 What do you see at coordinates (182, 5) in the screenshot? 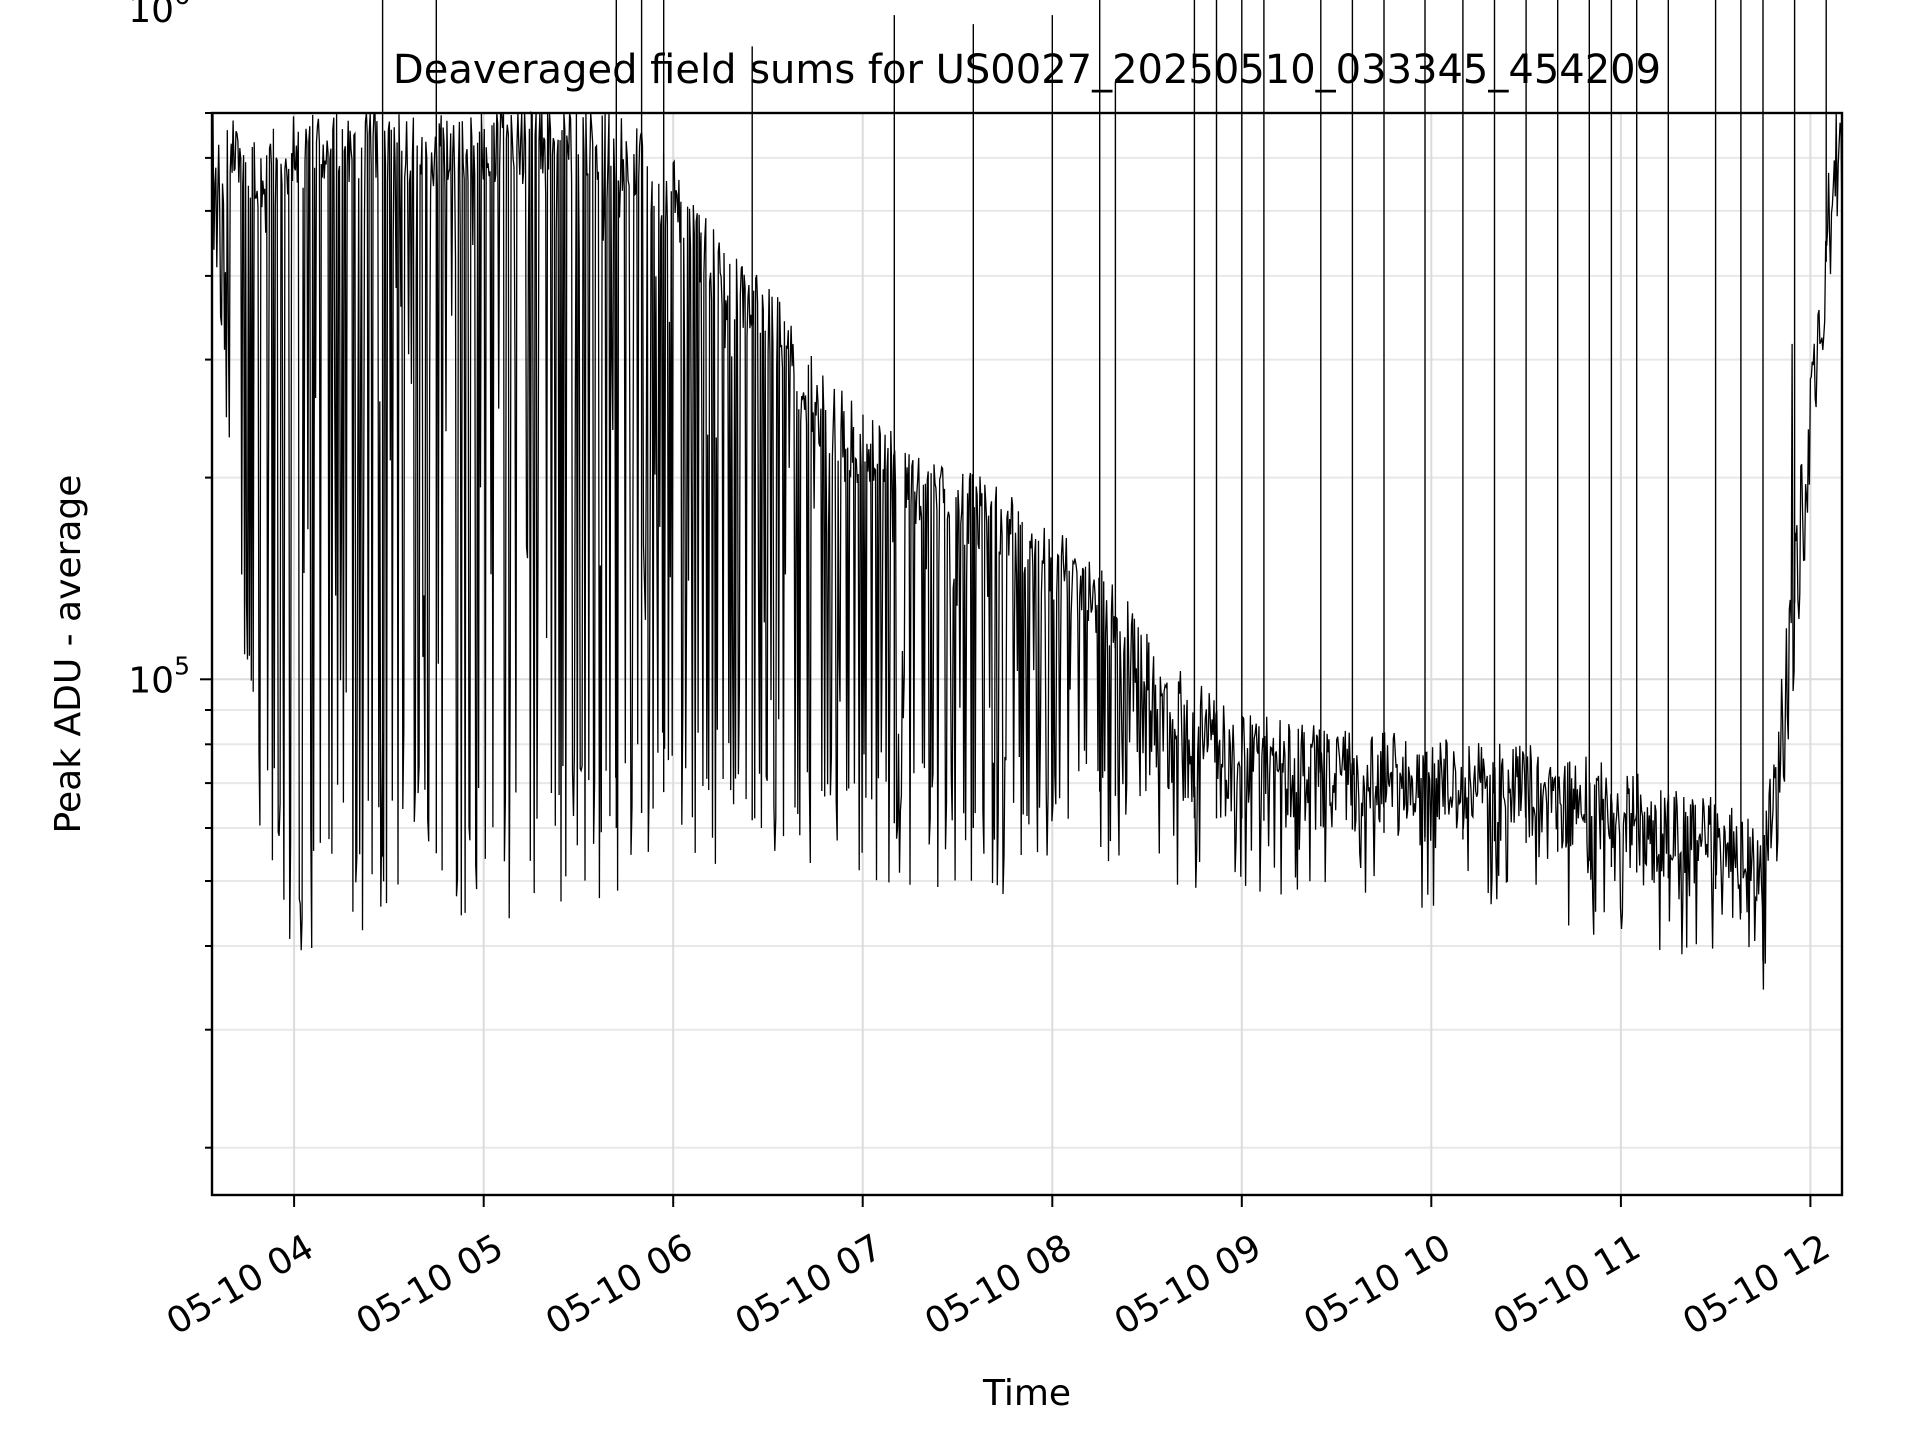
I see `y-tick-exponent: 6` at bounding box center [182, 5].